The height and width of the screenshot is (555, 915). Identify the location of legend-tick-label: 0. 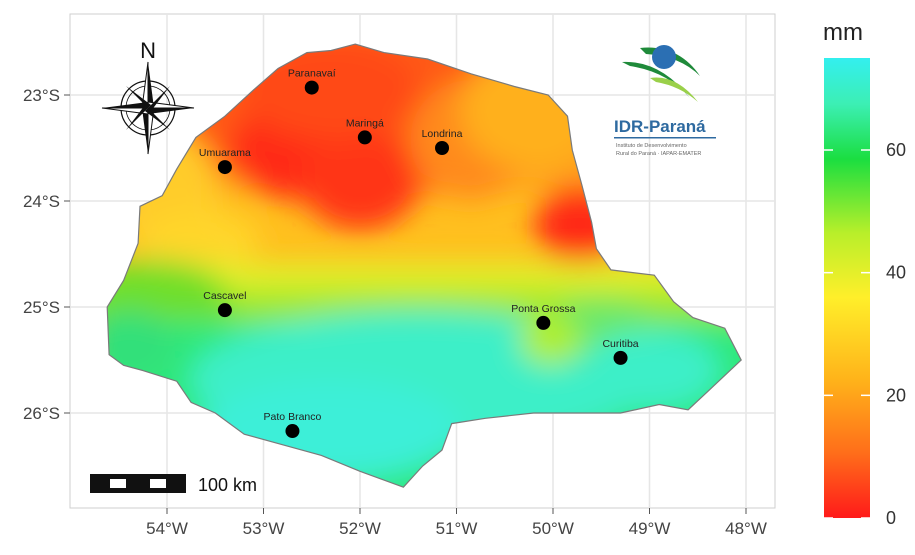
(891, 518).